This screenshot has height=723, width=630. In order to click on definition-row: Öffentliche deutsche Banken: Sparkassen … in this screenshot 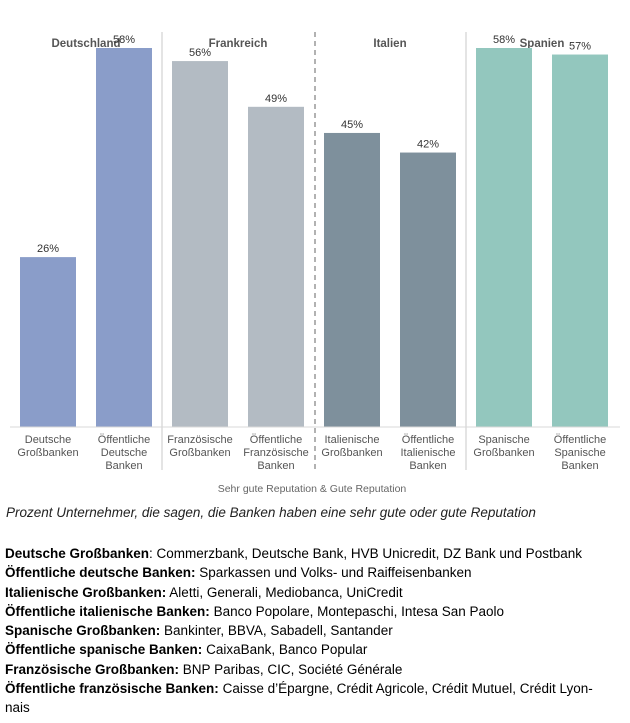, I will do `click(316, 572)`.